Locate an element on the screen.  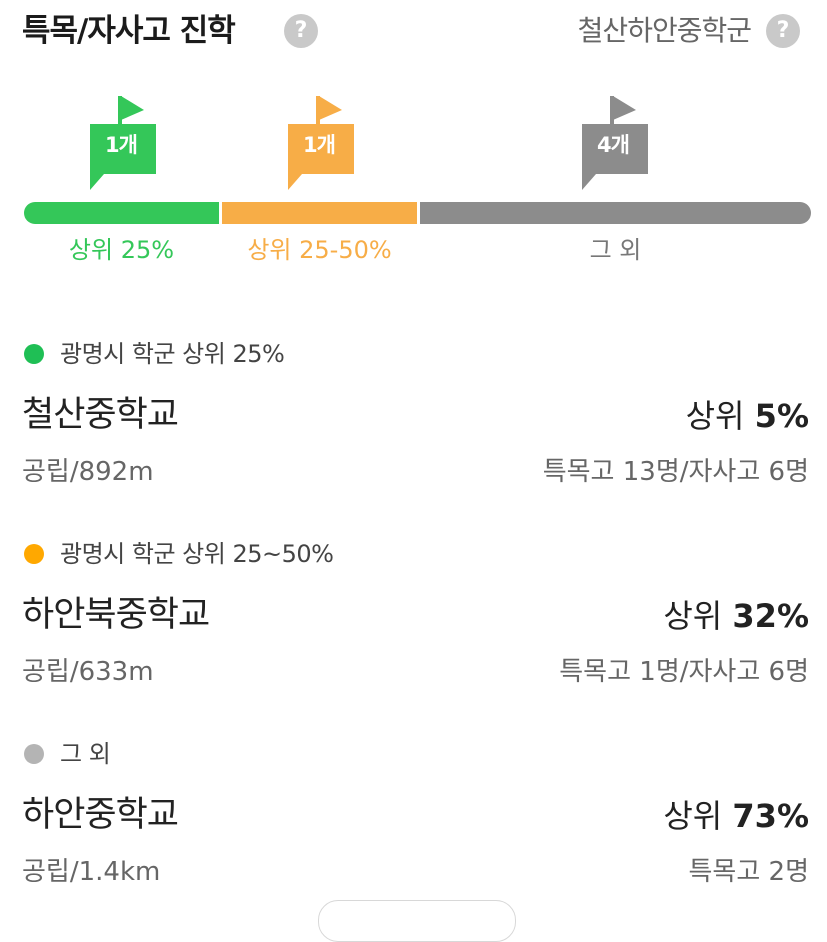
school-name: 하안북중학교 is located at coordinates (116, 615).